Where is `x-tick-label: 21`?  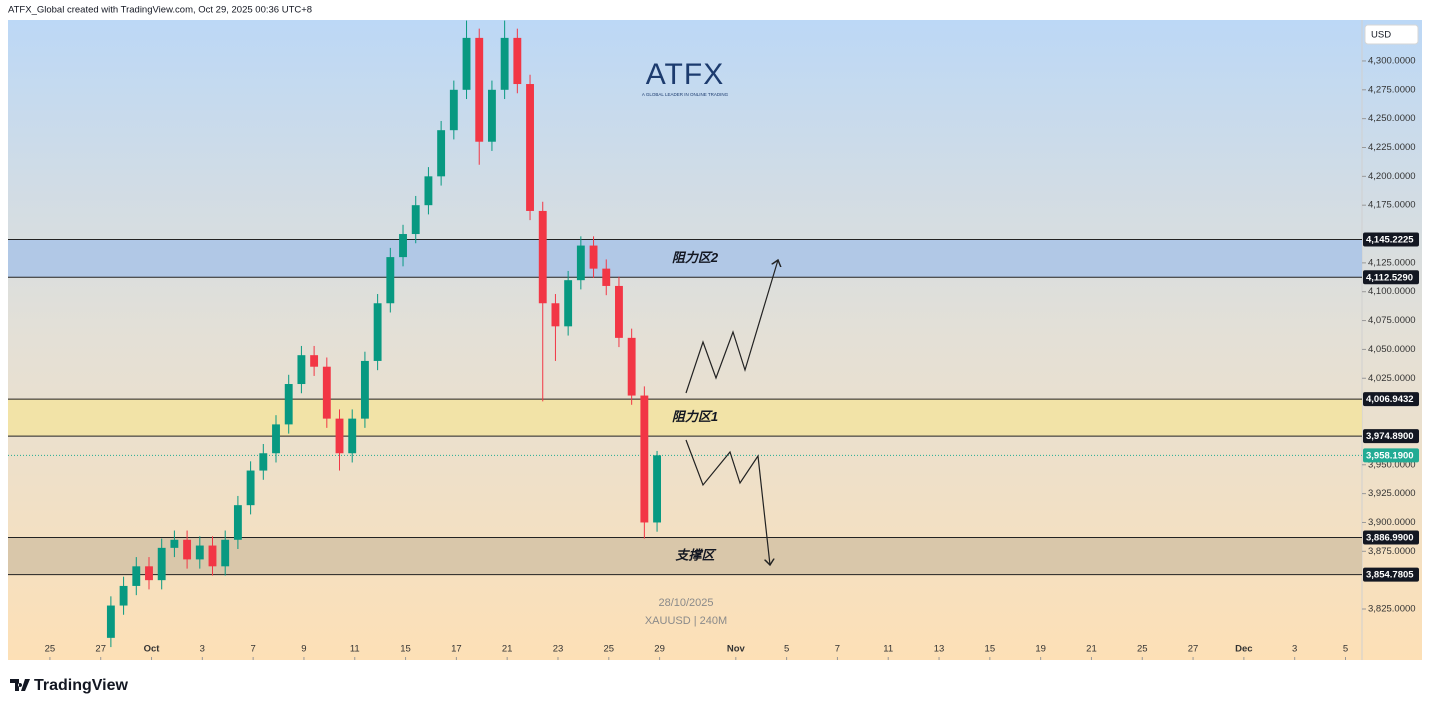
x-tick-label: 21 is located at coordinates (507, 649).